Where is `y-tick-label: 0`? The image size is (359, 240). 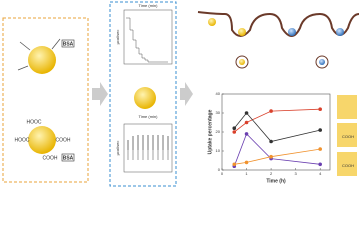 y-tick-label: 0 is located at coordinates (219, 169).